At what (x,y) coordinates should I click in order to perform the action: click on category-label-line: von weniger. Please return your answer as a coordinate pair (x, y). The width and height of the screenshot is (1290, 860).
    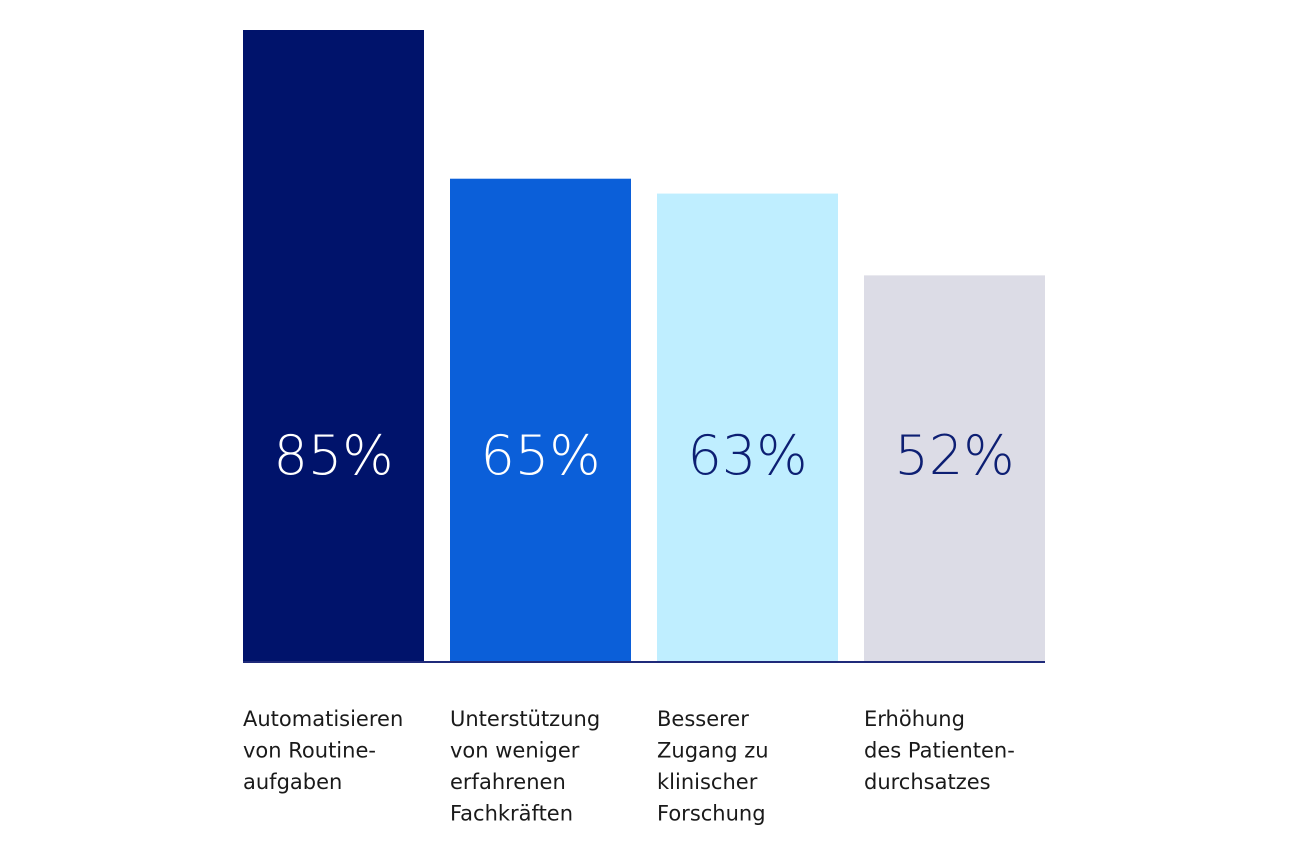
    Looking at the image, I should click on (515, 751).